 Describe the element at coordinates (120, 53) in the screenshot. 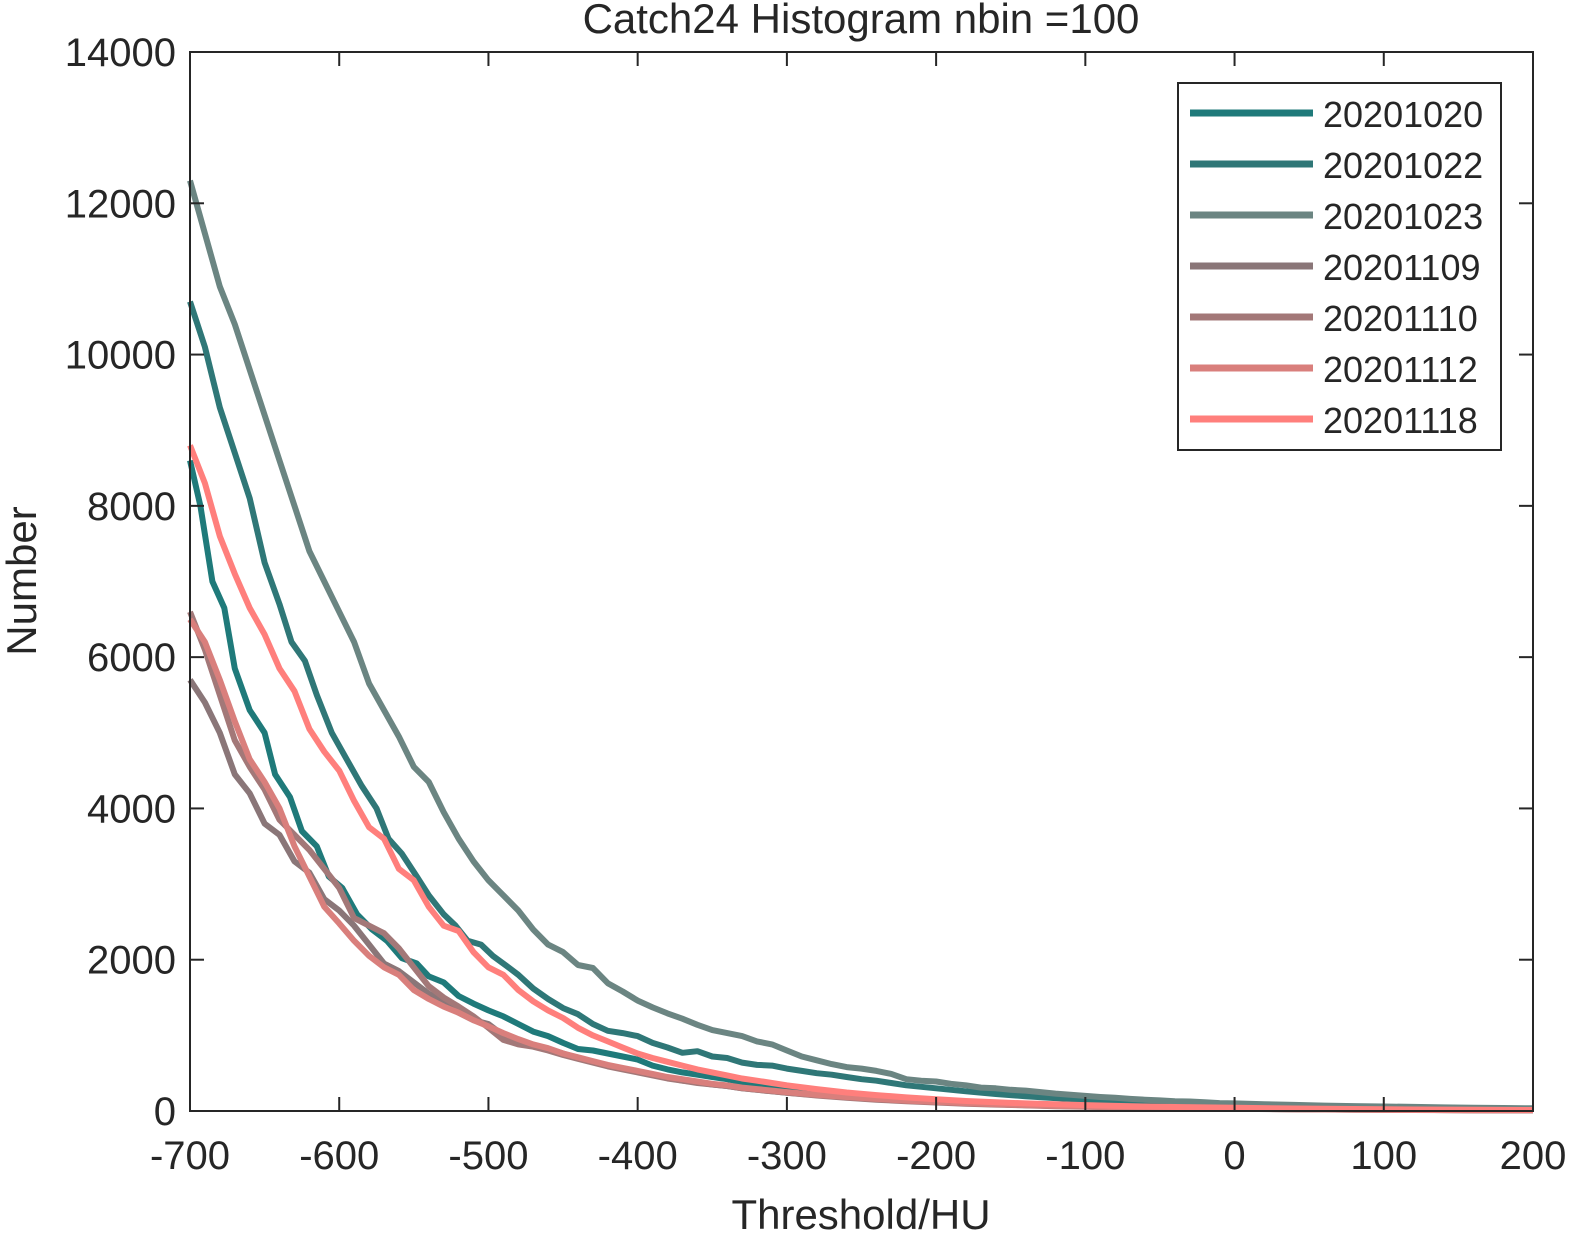

I see `y-tick-label: 14000` at that location.